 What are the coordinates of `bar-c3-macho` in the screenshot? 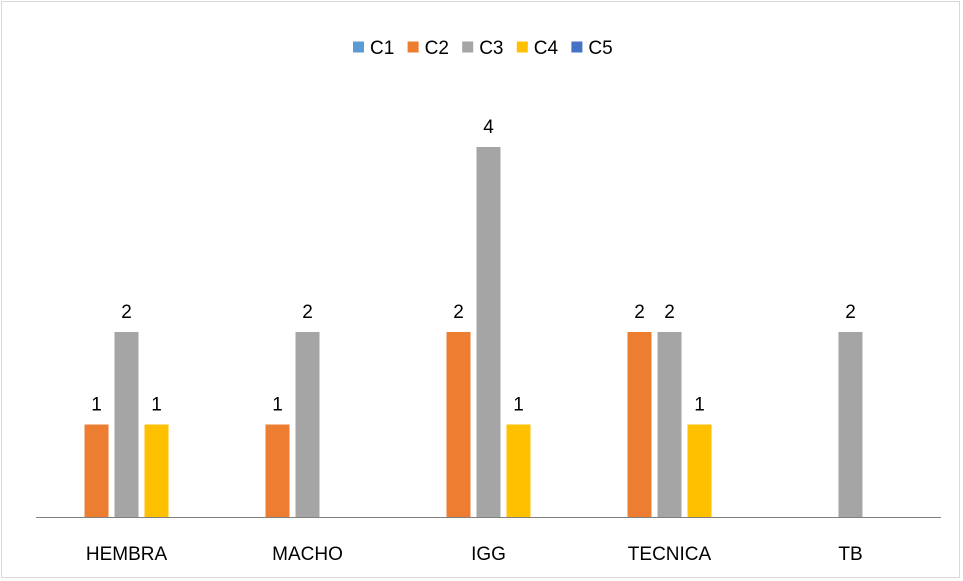 It's located at (307, 424).